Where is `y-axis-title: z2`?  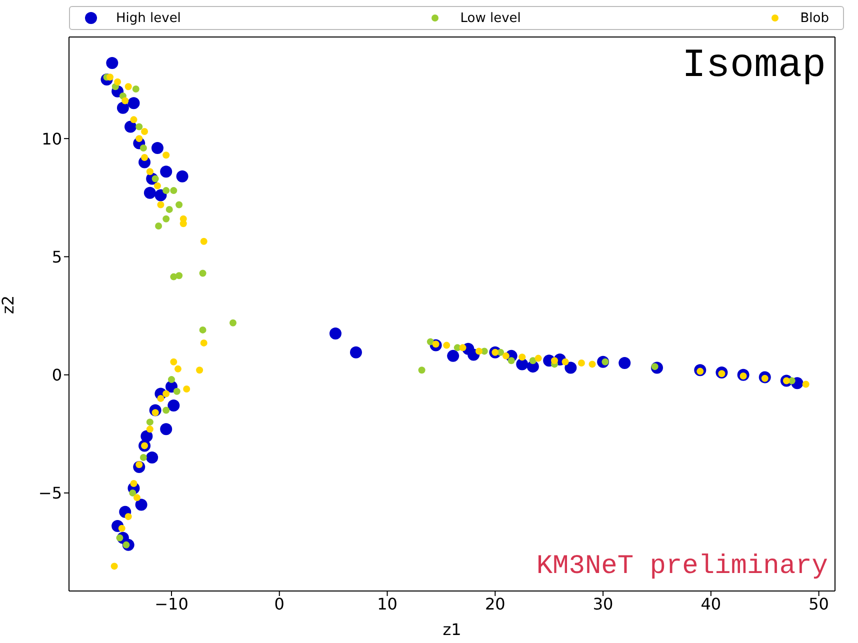 y-axis-title: z2 is located at coordinates (9, 304).